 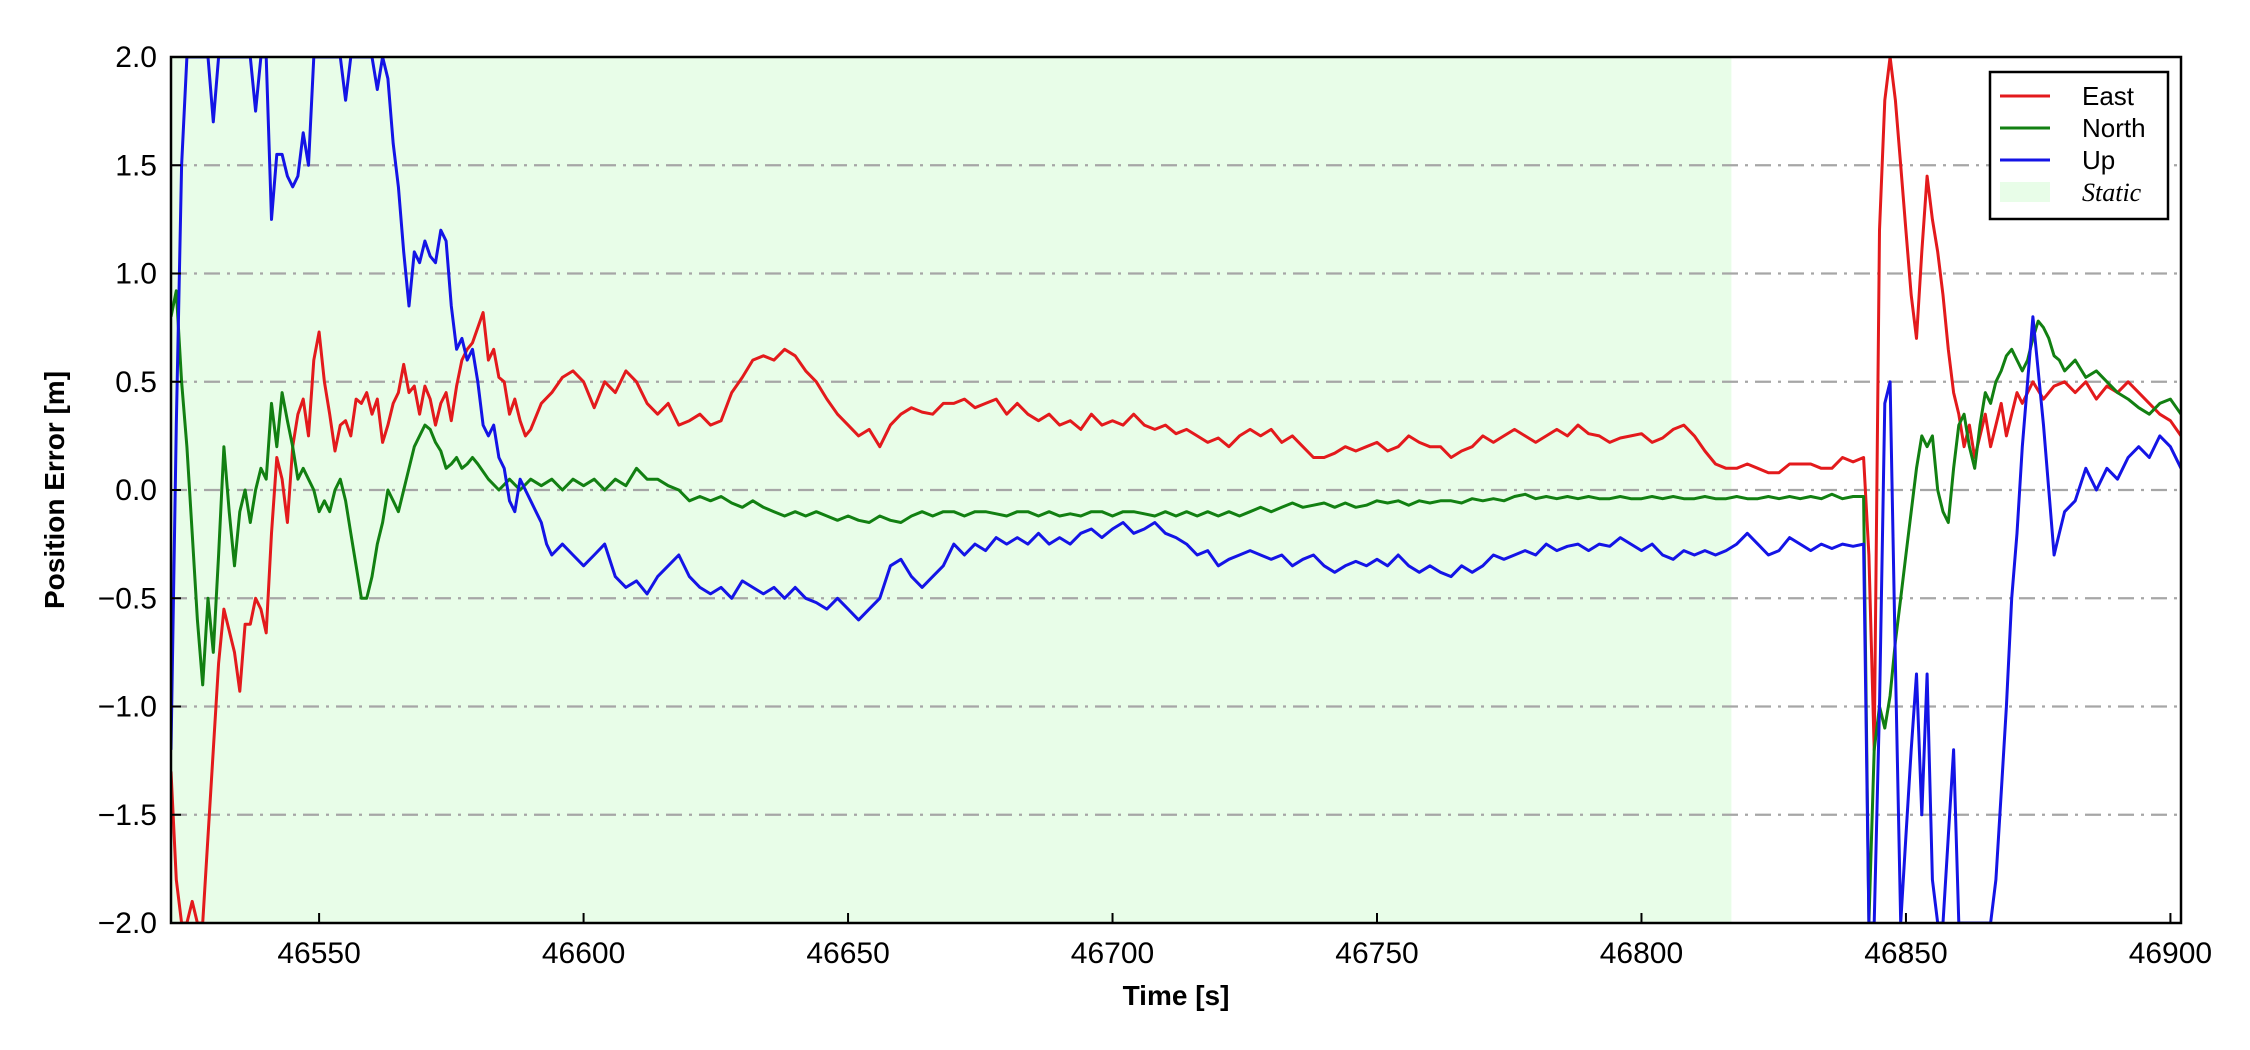 I want to click on y-tick-label: 2.0, so click(x=136, y=57).